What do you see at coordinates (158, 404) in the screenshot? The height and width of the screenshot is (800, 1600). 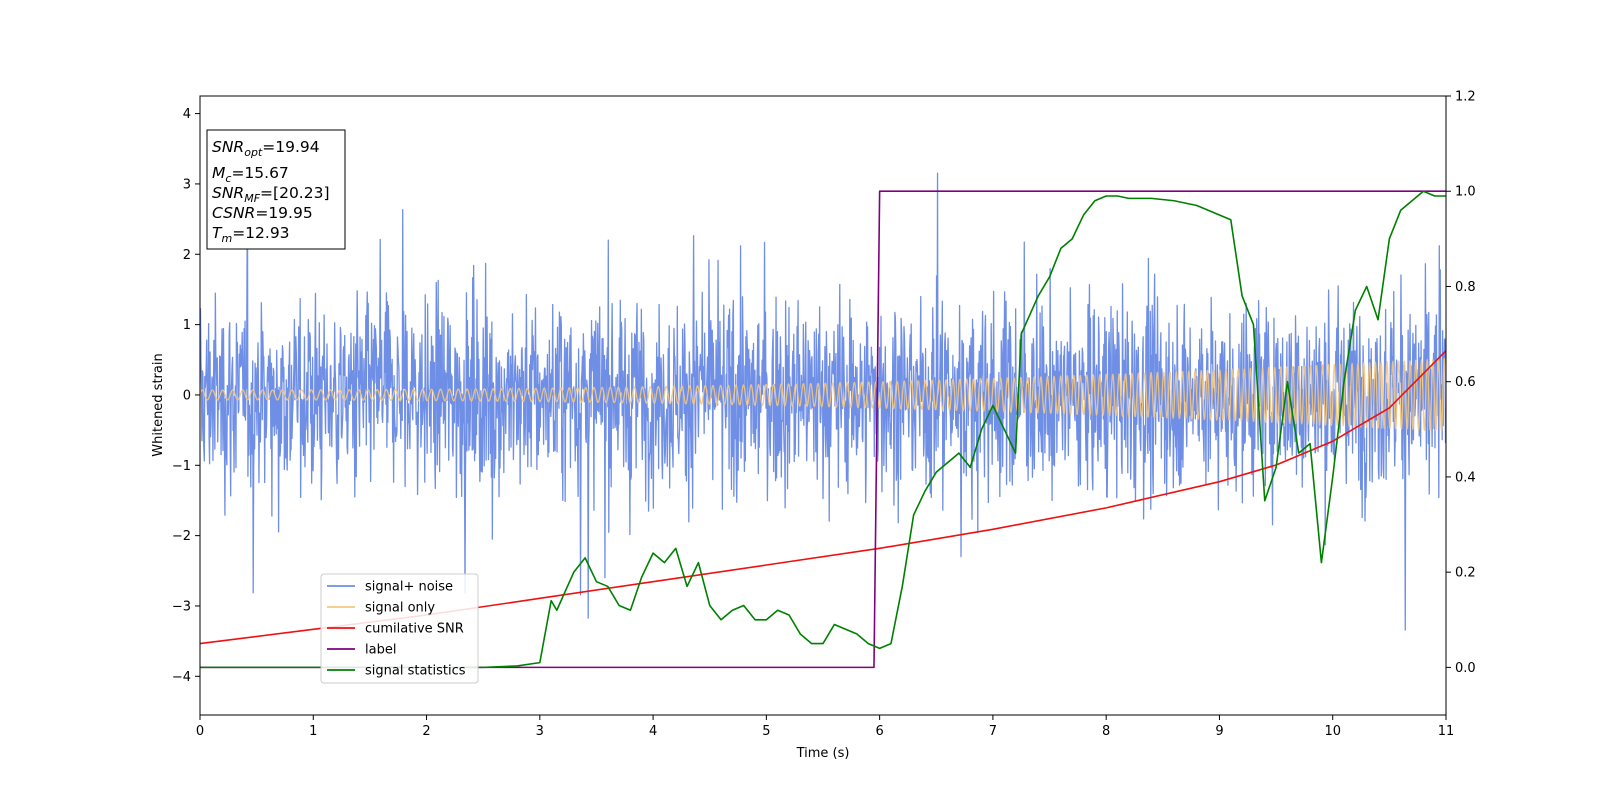 I see `y-axis-label: Whitened strain` at bounding box center [158, 404].